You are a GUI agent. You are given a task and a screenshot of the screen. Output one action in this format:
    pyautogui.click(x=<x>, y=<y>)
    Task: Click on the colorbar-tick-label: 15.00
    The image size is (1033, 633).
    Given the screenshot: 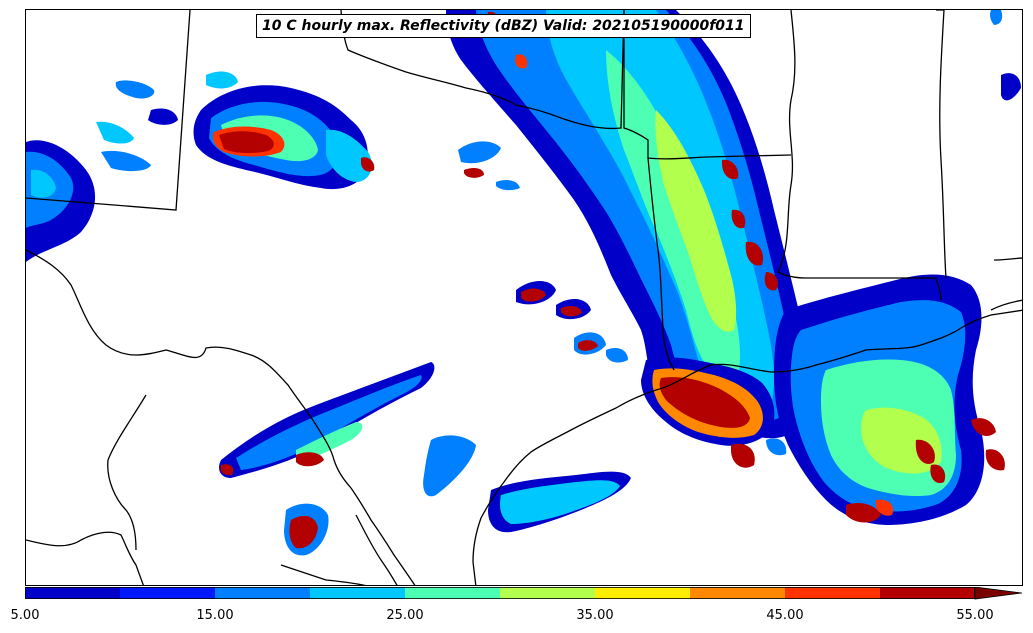 What is the action you would take?
    pyautogui.click(x=215, y=615)
    